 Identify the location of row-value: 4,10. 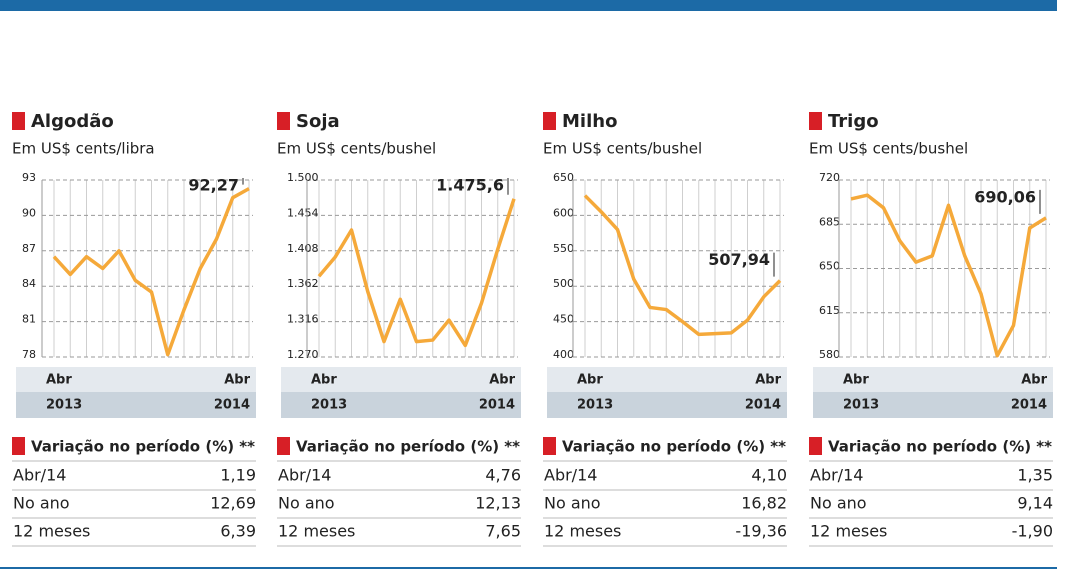
(769, 475).